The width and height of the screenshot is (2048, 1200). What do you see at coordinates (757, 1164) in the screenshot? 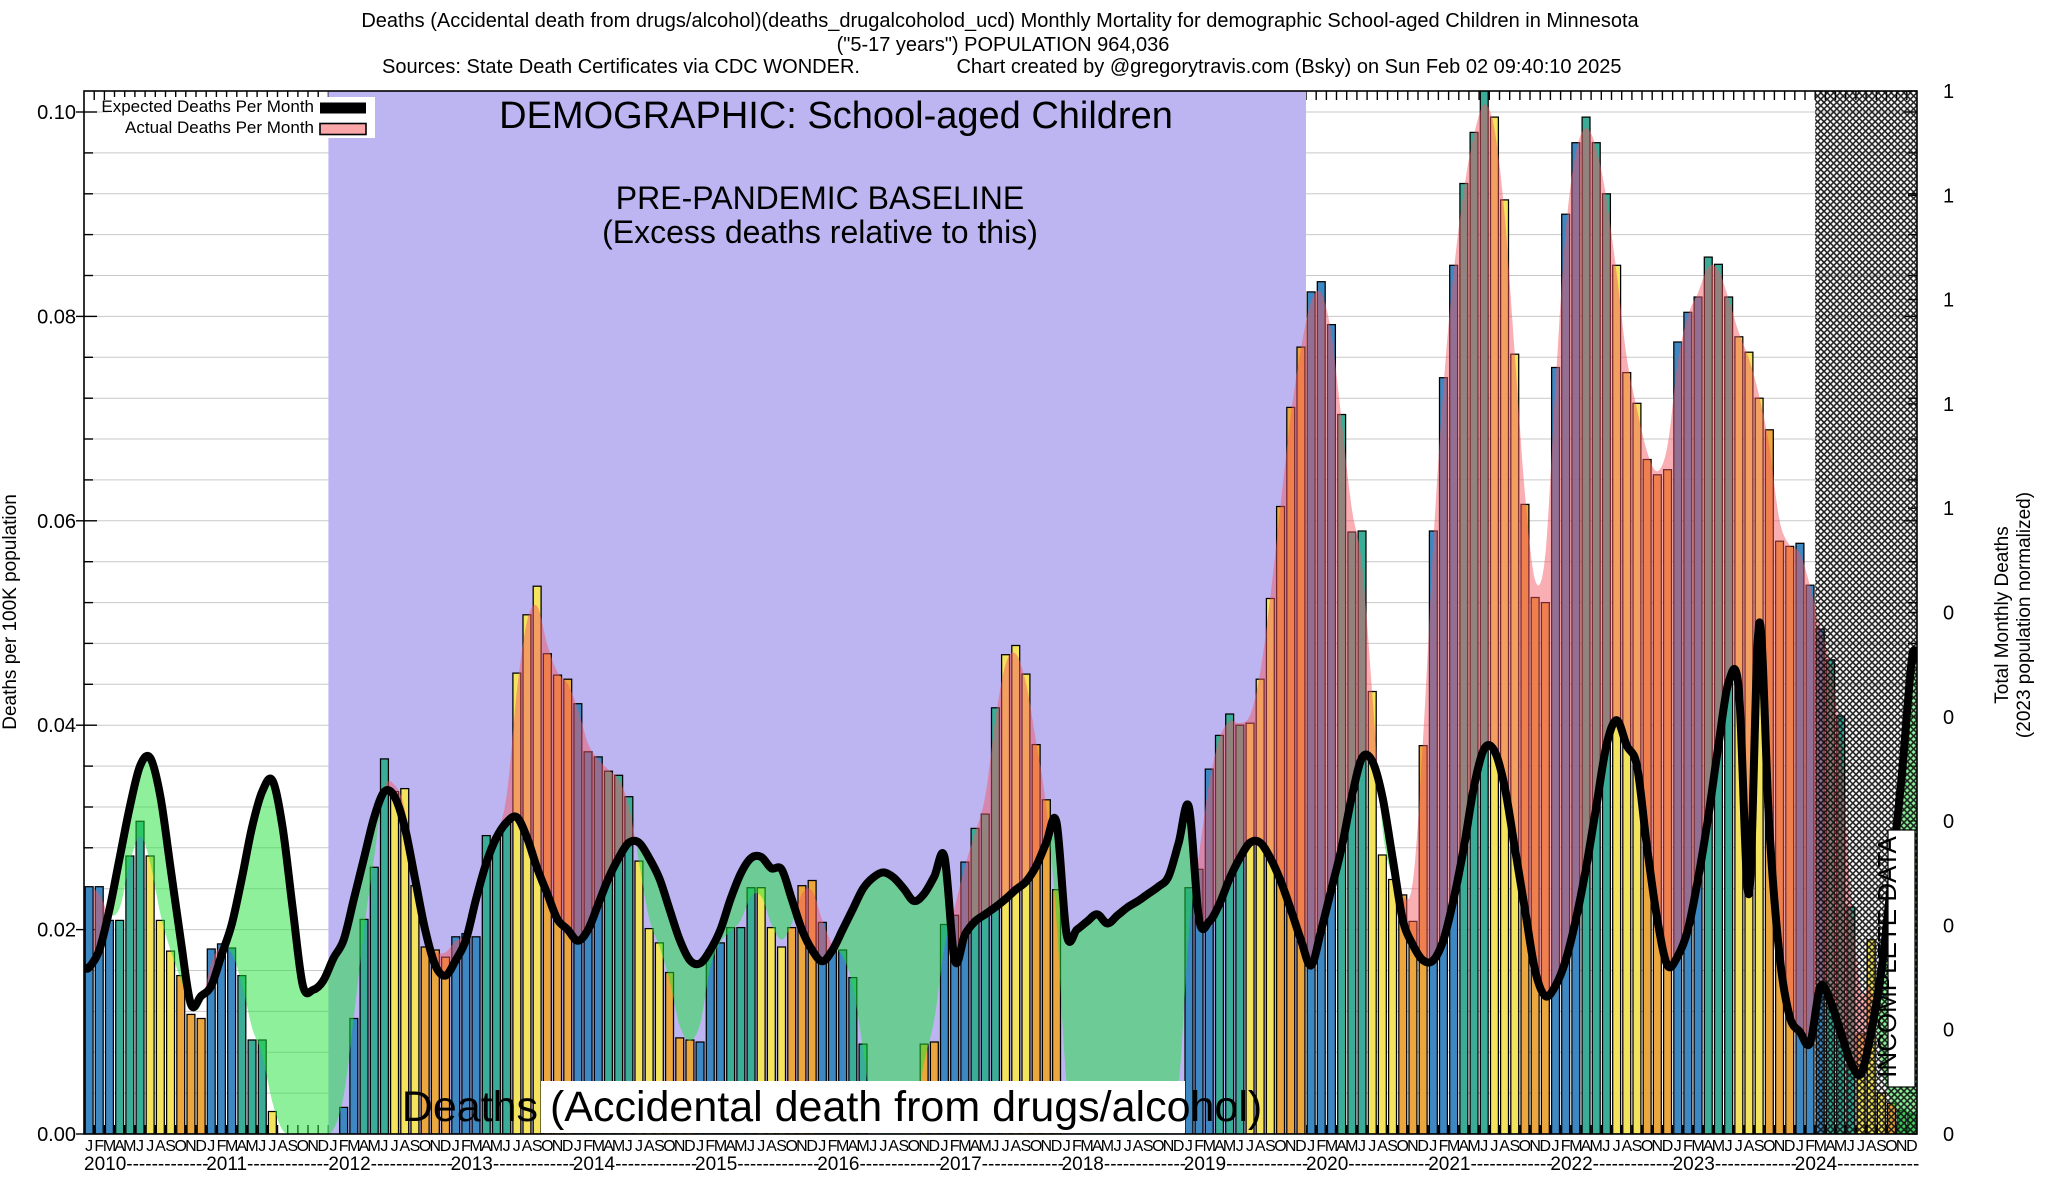
I see `svg-text: 2015-------------` at bounding box center [757, 1164].